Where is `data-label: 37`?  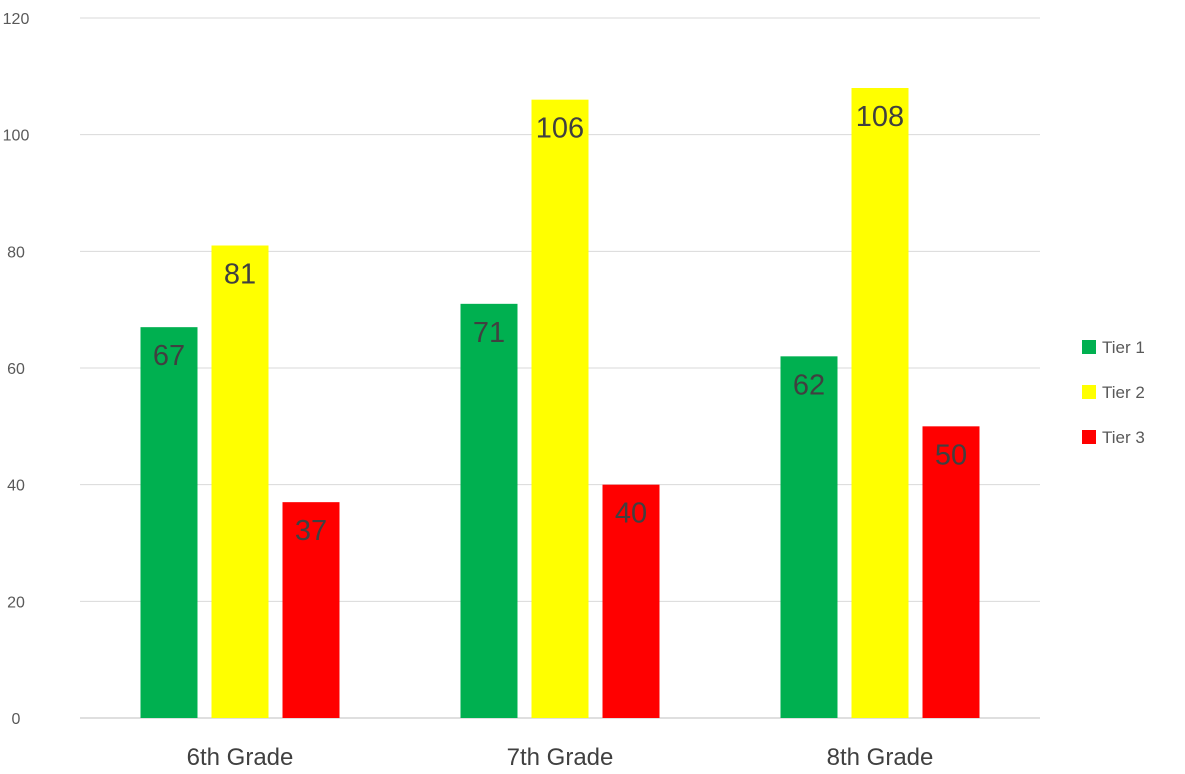 data-label: 37 is located at coordinates (311, 531).